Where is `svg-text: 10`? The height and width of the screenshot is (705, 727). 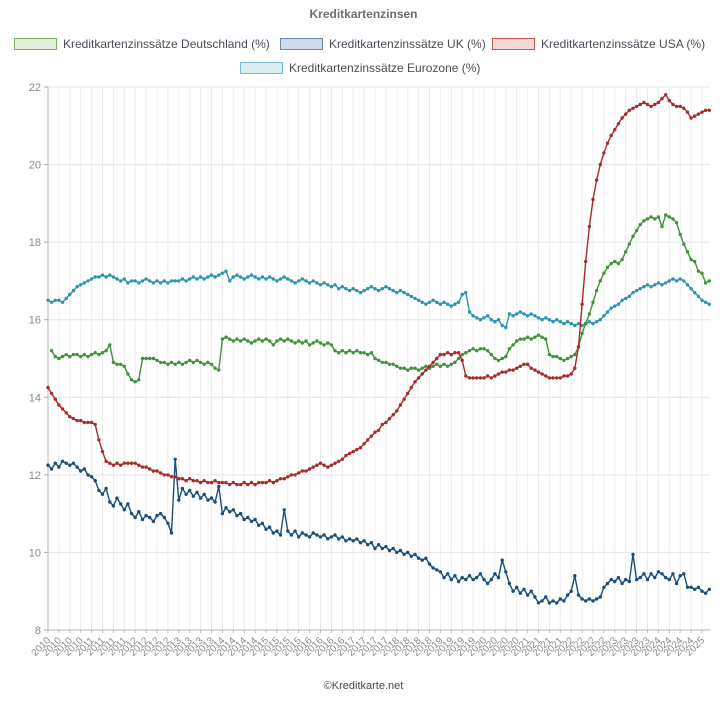 svg-text: 10 is located at coordinates (35, 553).